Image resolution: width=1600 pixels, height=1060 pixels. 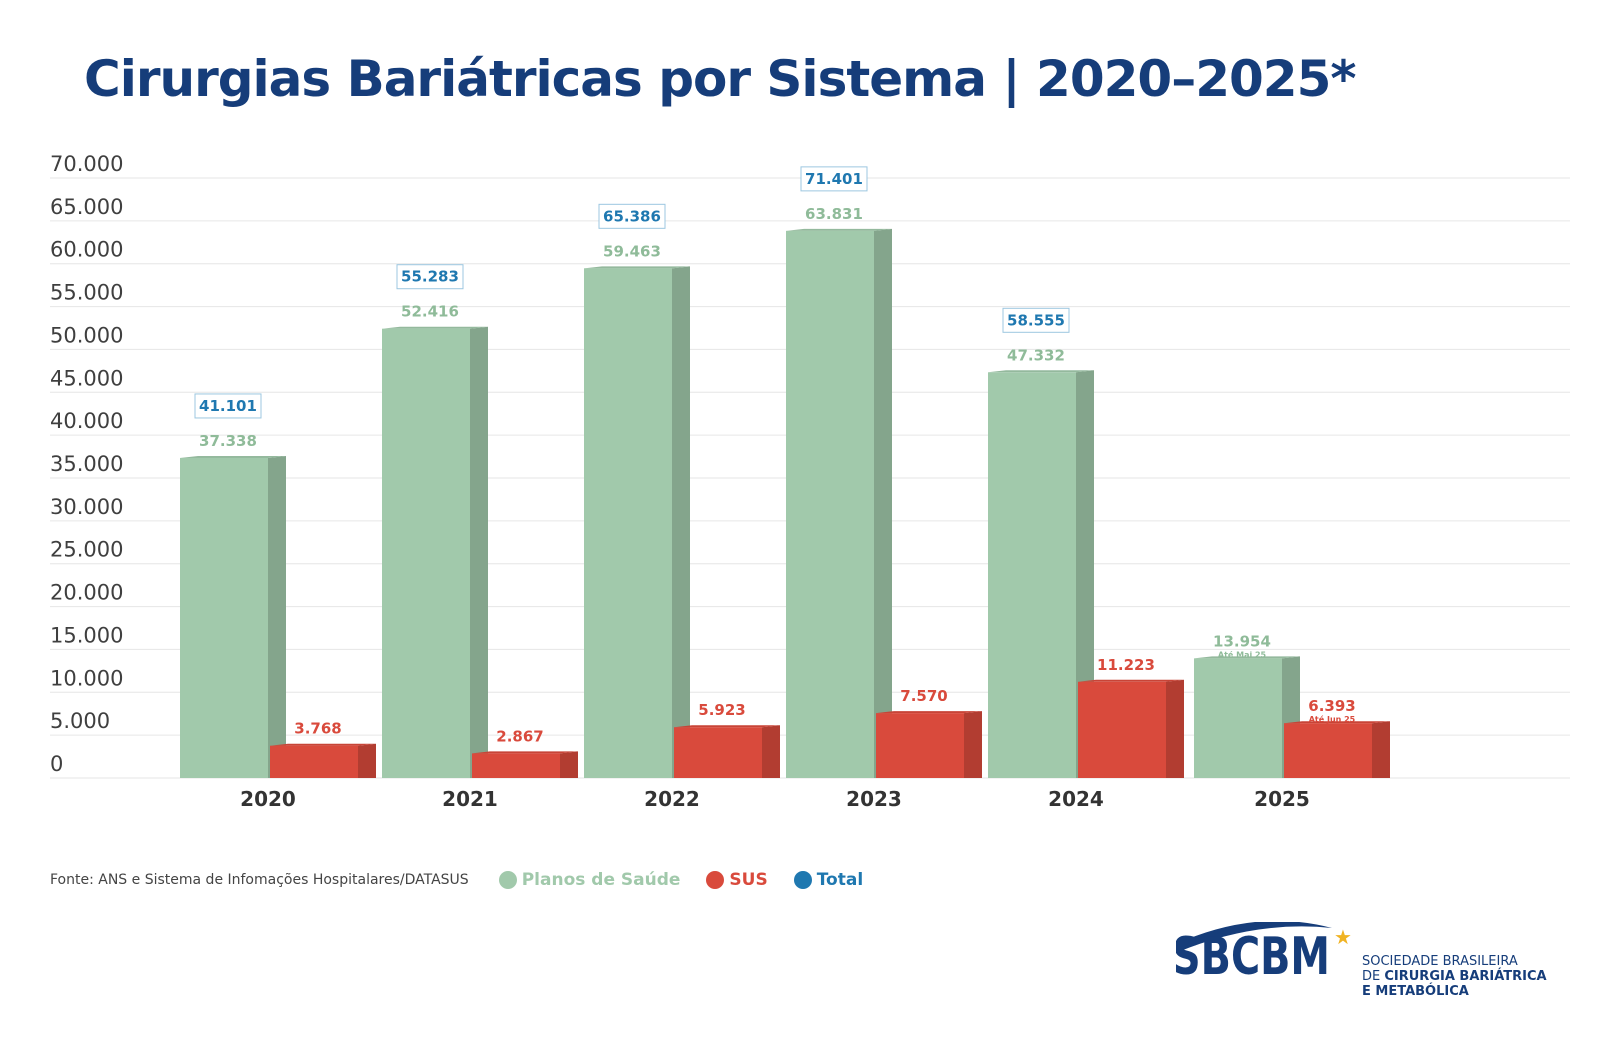 I want to click on legend-item-planos: Planos de Saúde, so click(x=589, y=880).